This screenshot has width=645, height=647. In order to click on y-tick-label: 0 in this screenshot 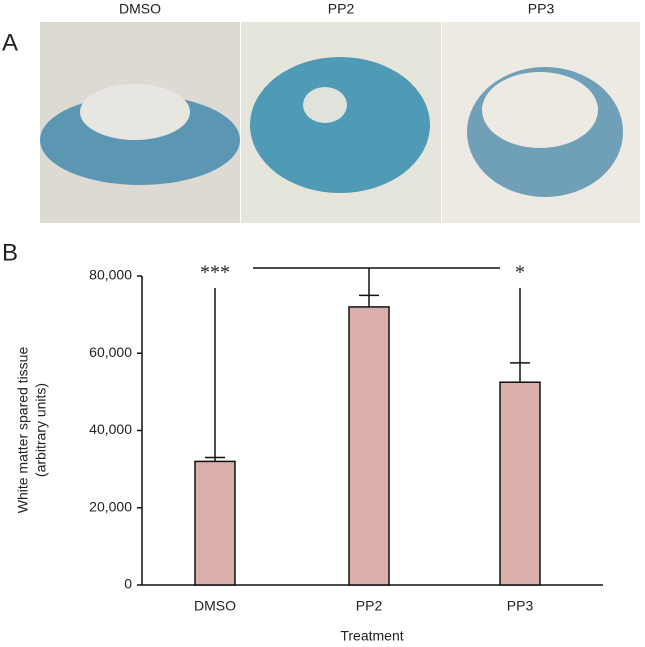, I will do `click(128, 584)`.